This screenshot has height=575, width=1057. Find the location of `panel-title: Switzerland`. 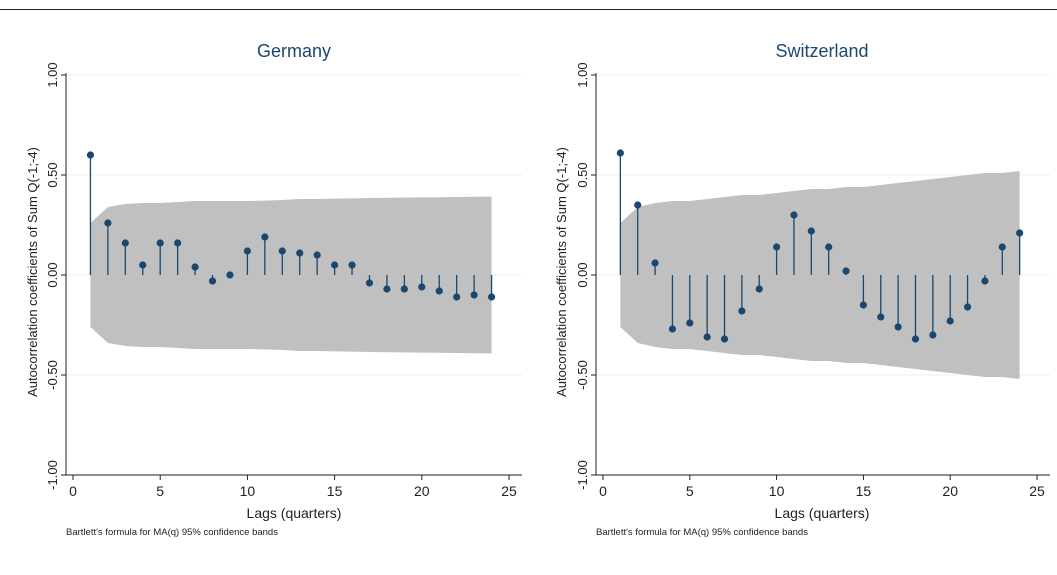

panel-title: Switzerland is located at coordinates (821, 51).